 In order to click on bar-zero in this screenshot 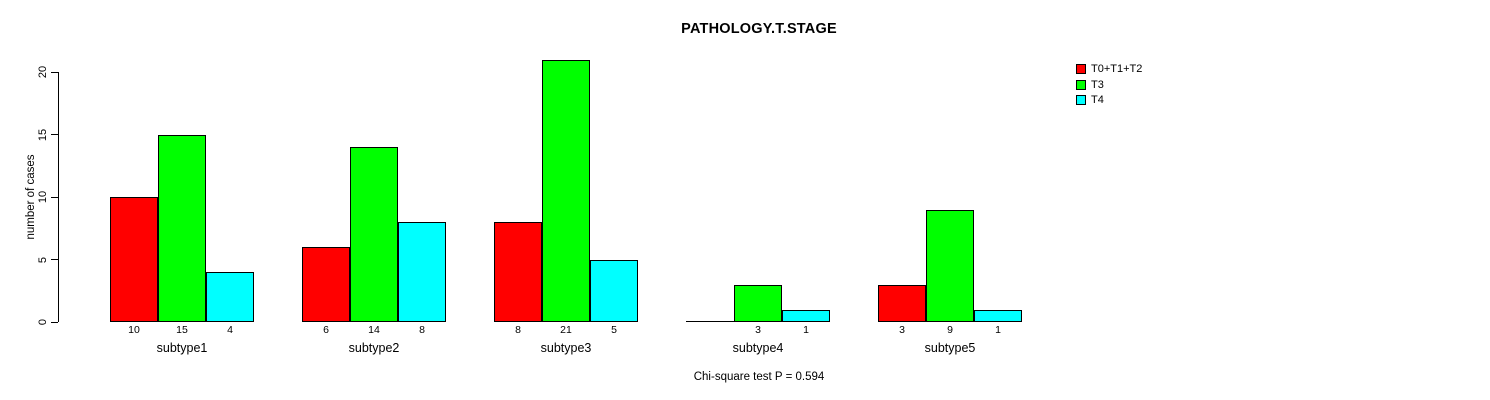, I will do `click(710, 321)`.